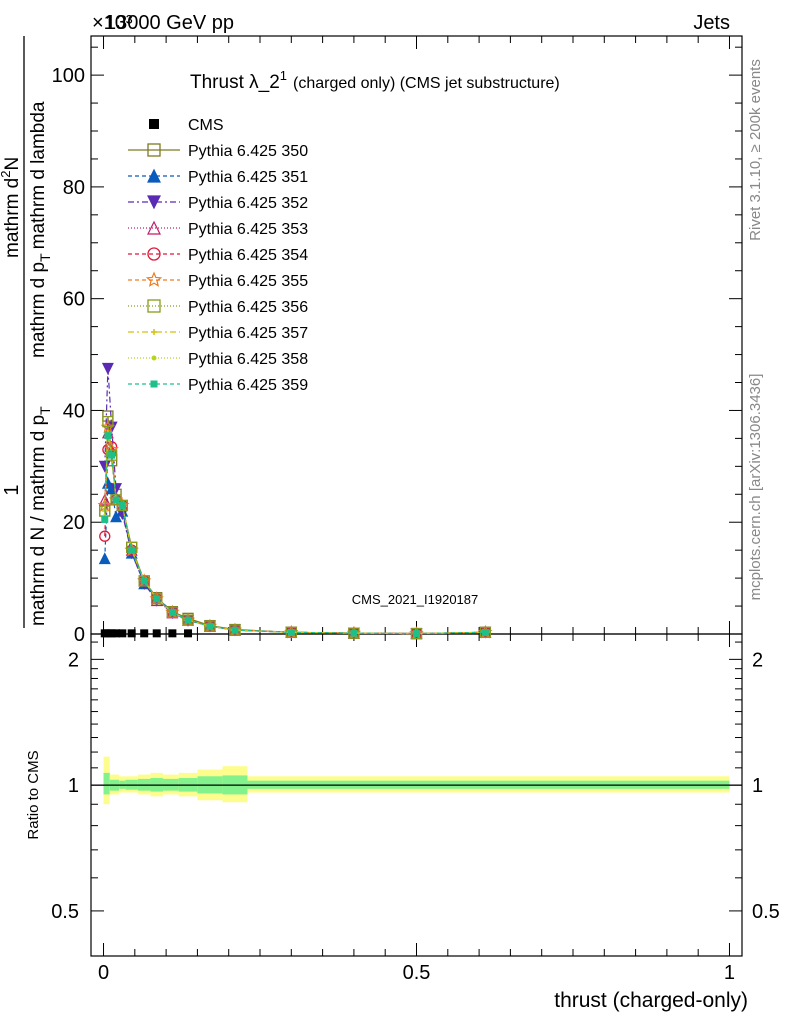 The image size is (786, 1024). Describe the element at coordinates (186, 125) in the screenshot. I see `legend-entry-cms: CMS` at that location.